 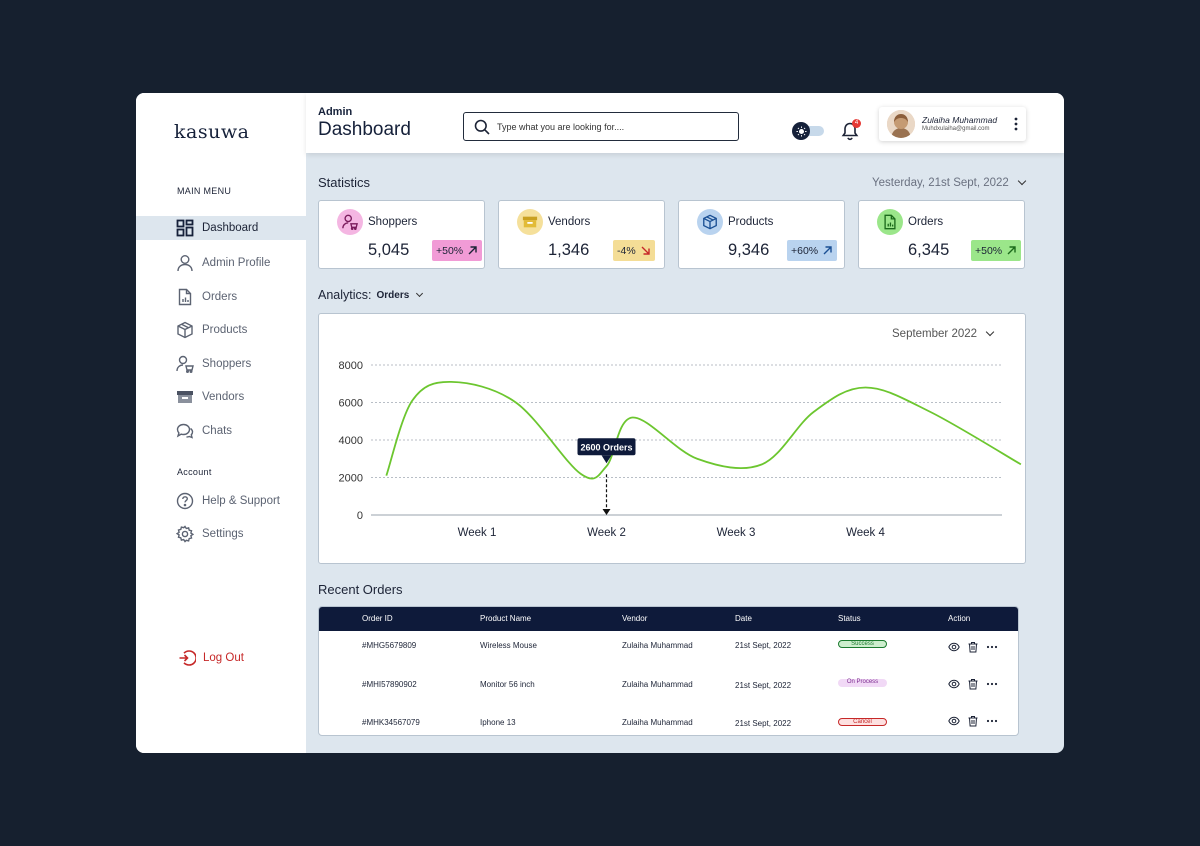 I want to click on brand-logo: kasuwa, so click(x=212, y=132).